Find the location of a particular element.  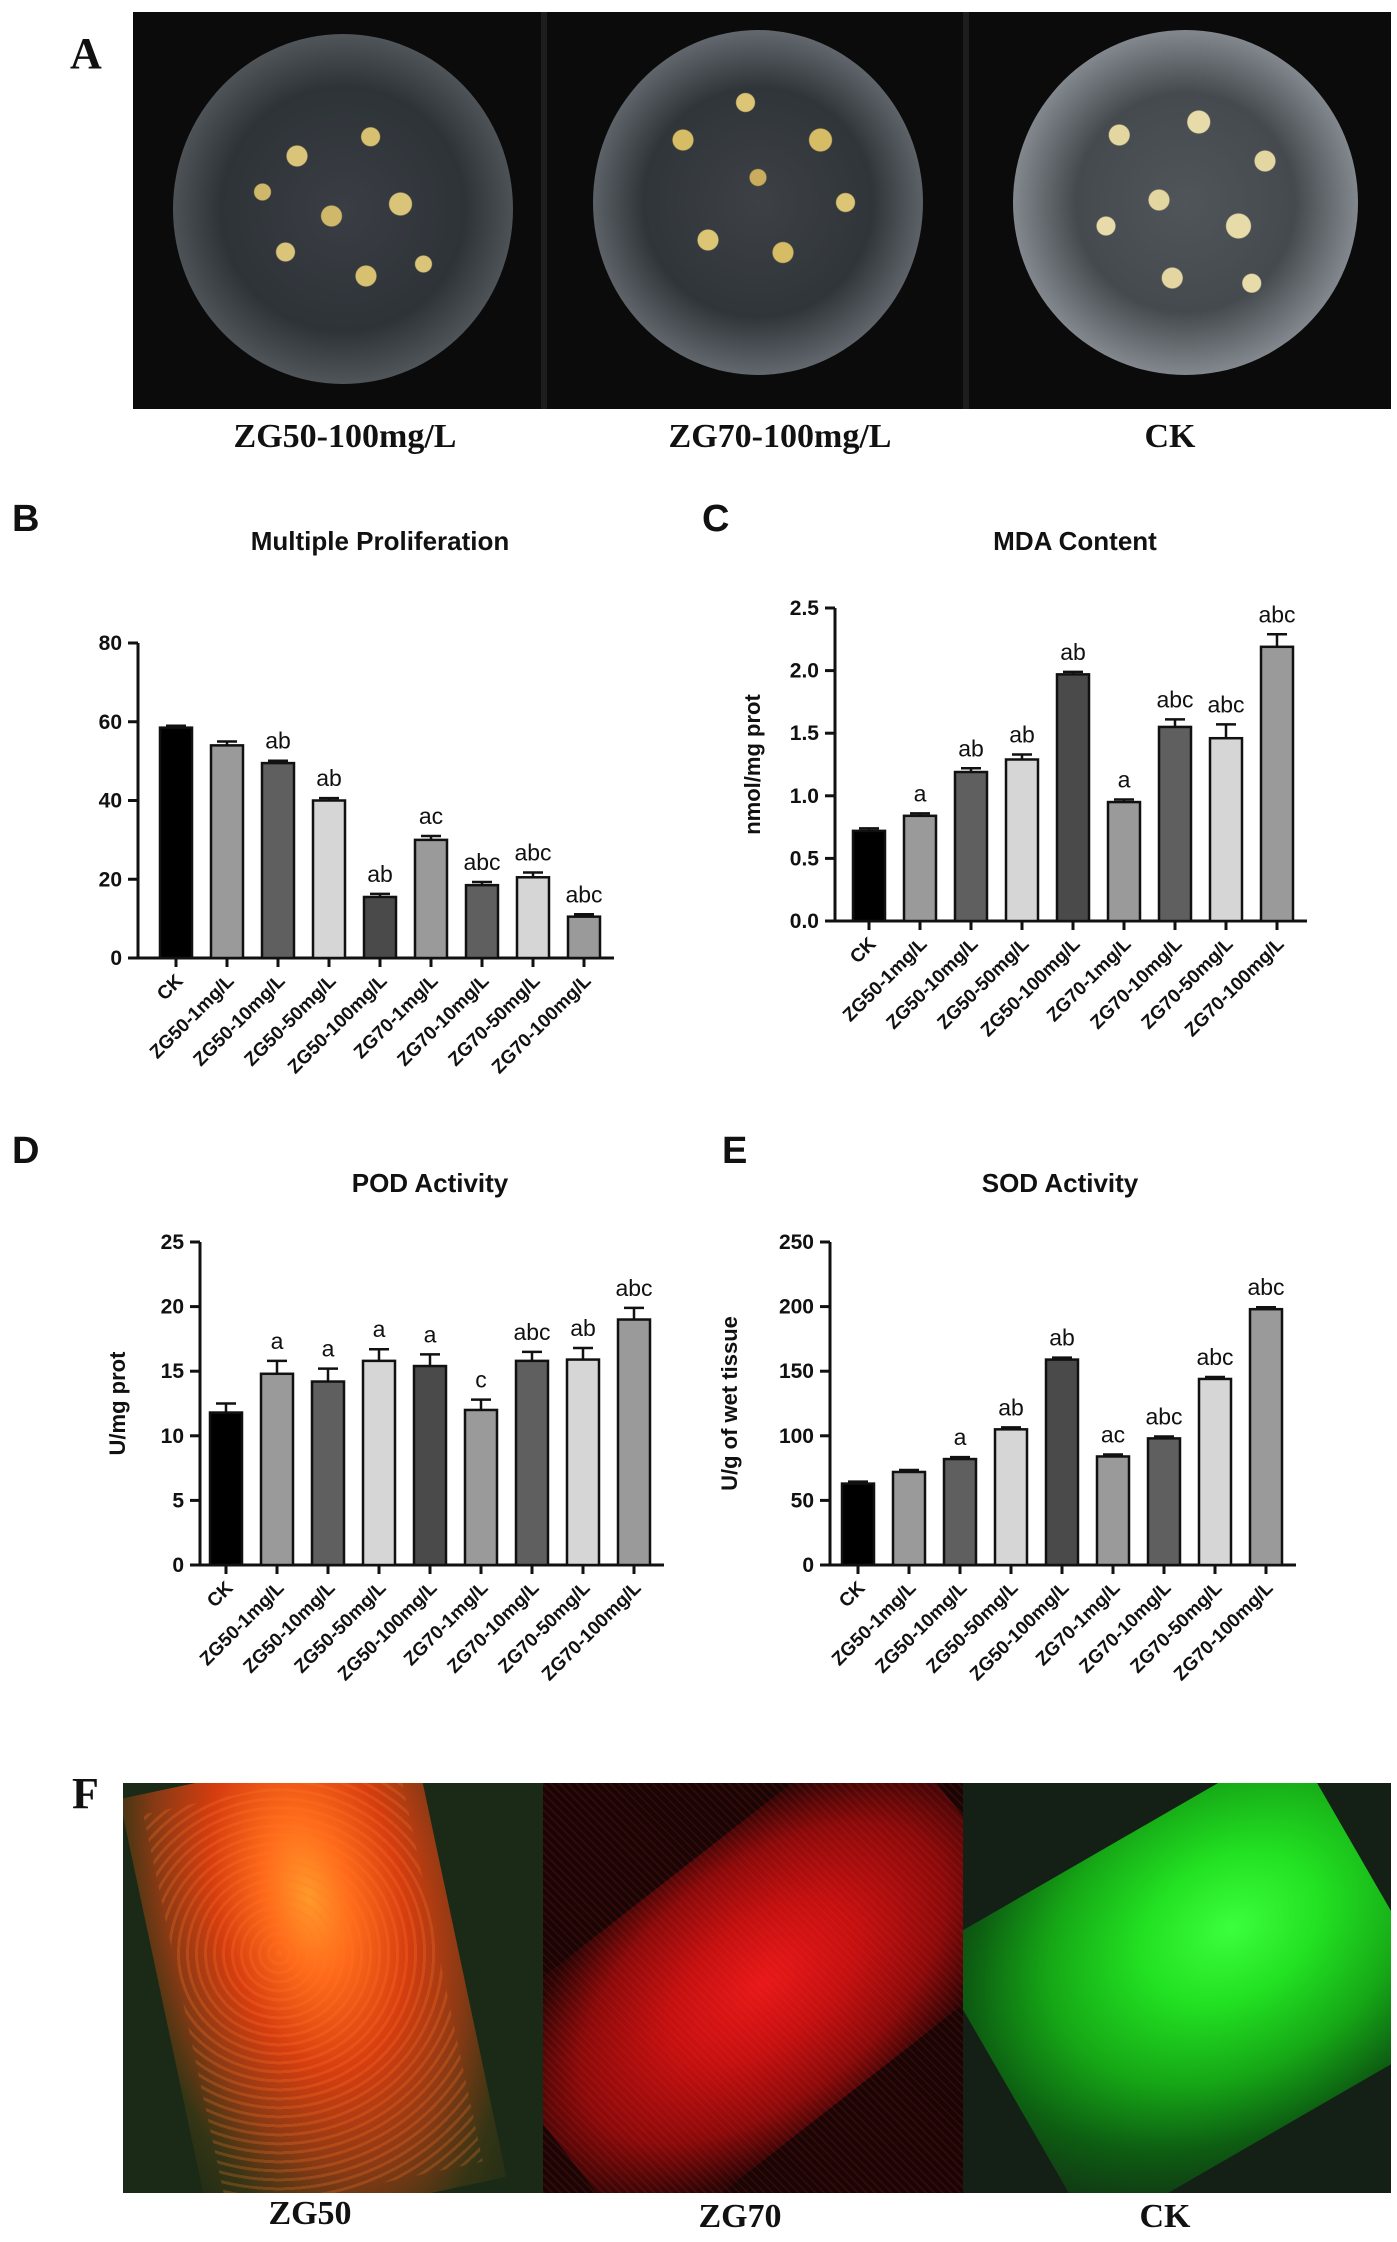

fluorescence-zg70 is located at coordinates (753, 1988).